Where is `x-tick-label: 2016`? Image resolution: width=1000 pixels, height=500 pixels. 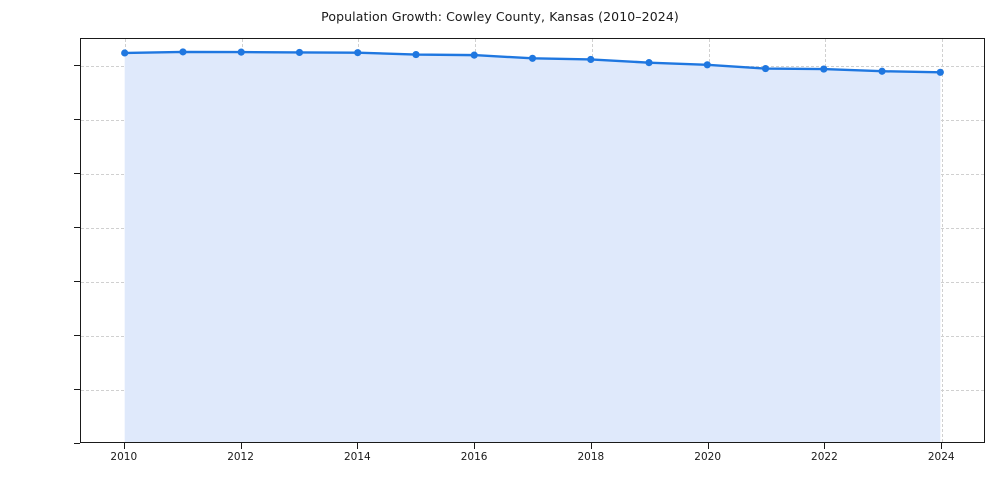
x-tick-label: 2016 is located at coordinates (474, 457).